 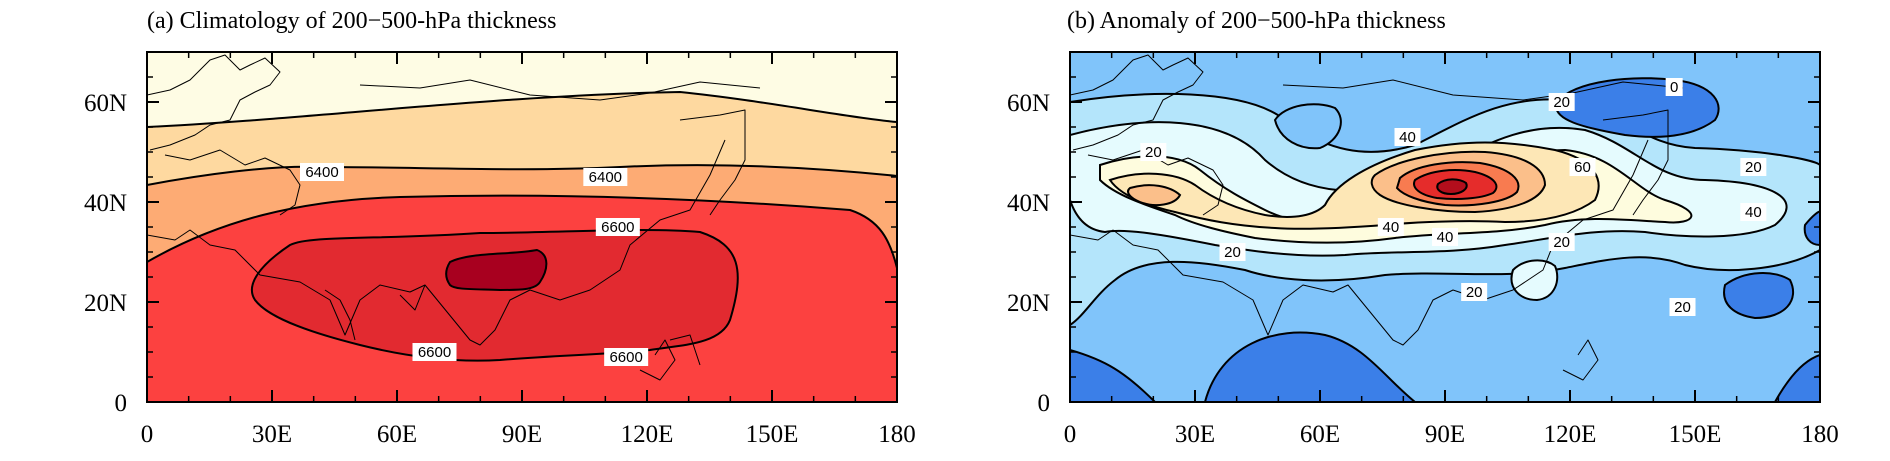 What do you see at coordinates (1307, 126) in the screenshot?
I see `fill-band-10-20-patch` at bounding box center [1307, 126].